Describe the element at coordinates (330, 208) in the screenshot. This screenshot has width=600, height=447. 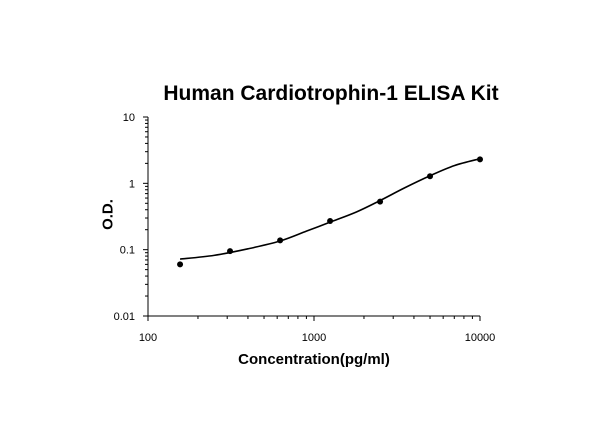
I see `fit-curve` at that location.